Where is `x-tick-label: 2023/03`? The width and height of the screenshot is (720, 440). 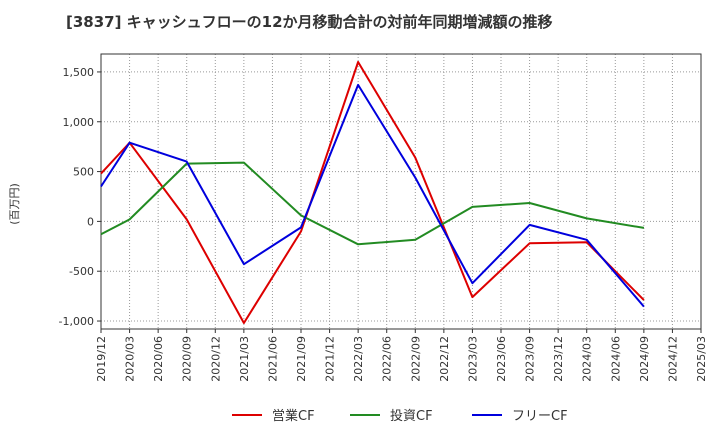 x-tick-label: 2023/03 is located at coordinates (472, 359).